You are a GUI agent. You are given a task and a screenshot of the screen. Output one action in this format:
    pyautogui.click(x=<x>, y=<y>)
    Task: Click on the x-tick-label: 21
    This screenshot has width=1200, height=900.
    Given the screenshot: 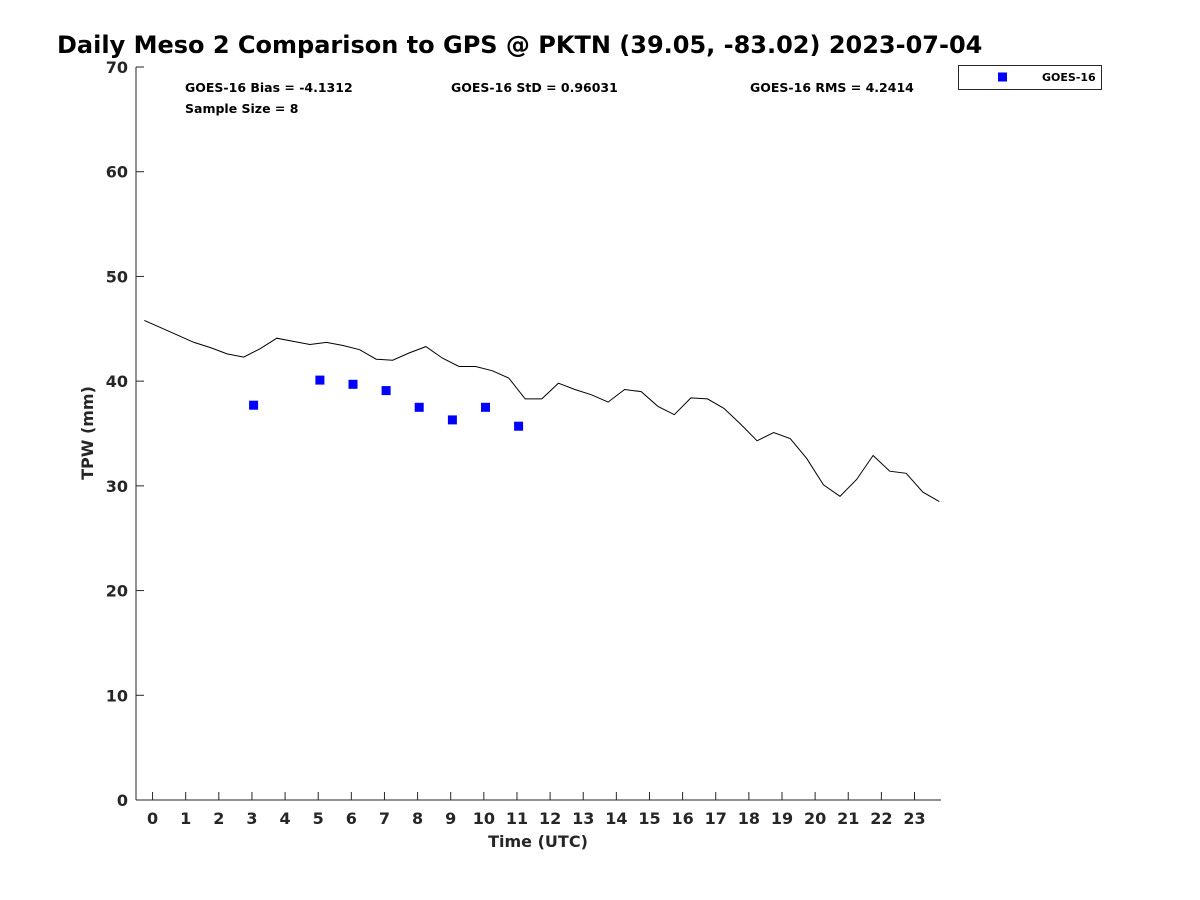 What is the action you would take?
    pyautogui.click(x=848, y=818)
    